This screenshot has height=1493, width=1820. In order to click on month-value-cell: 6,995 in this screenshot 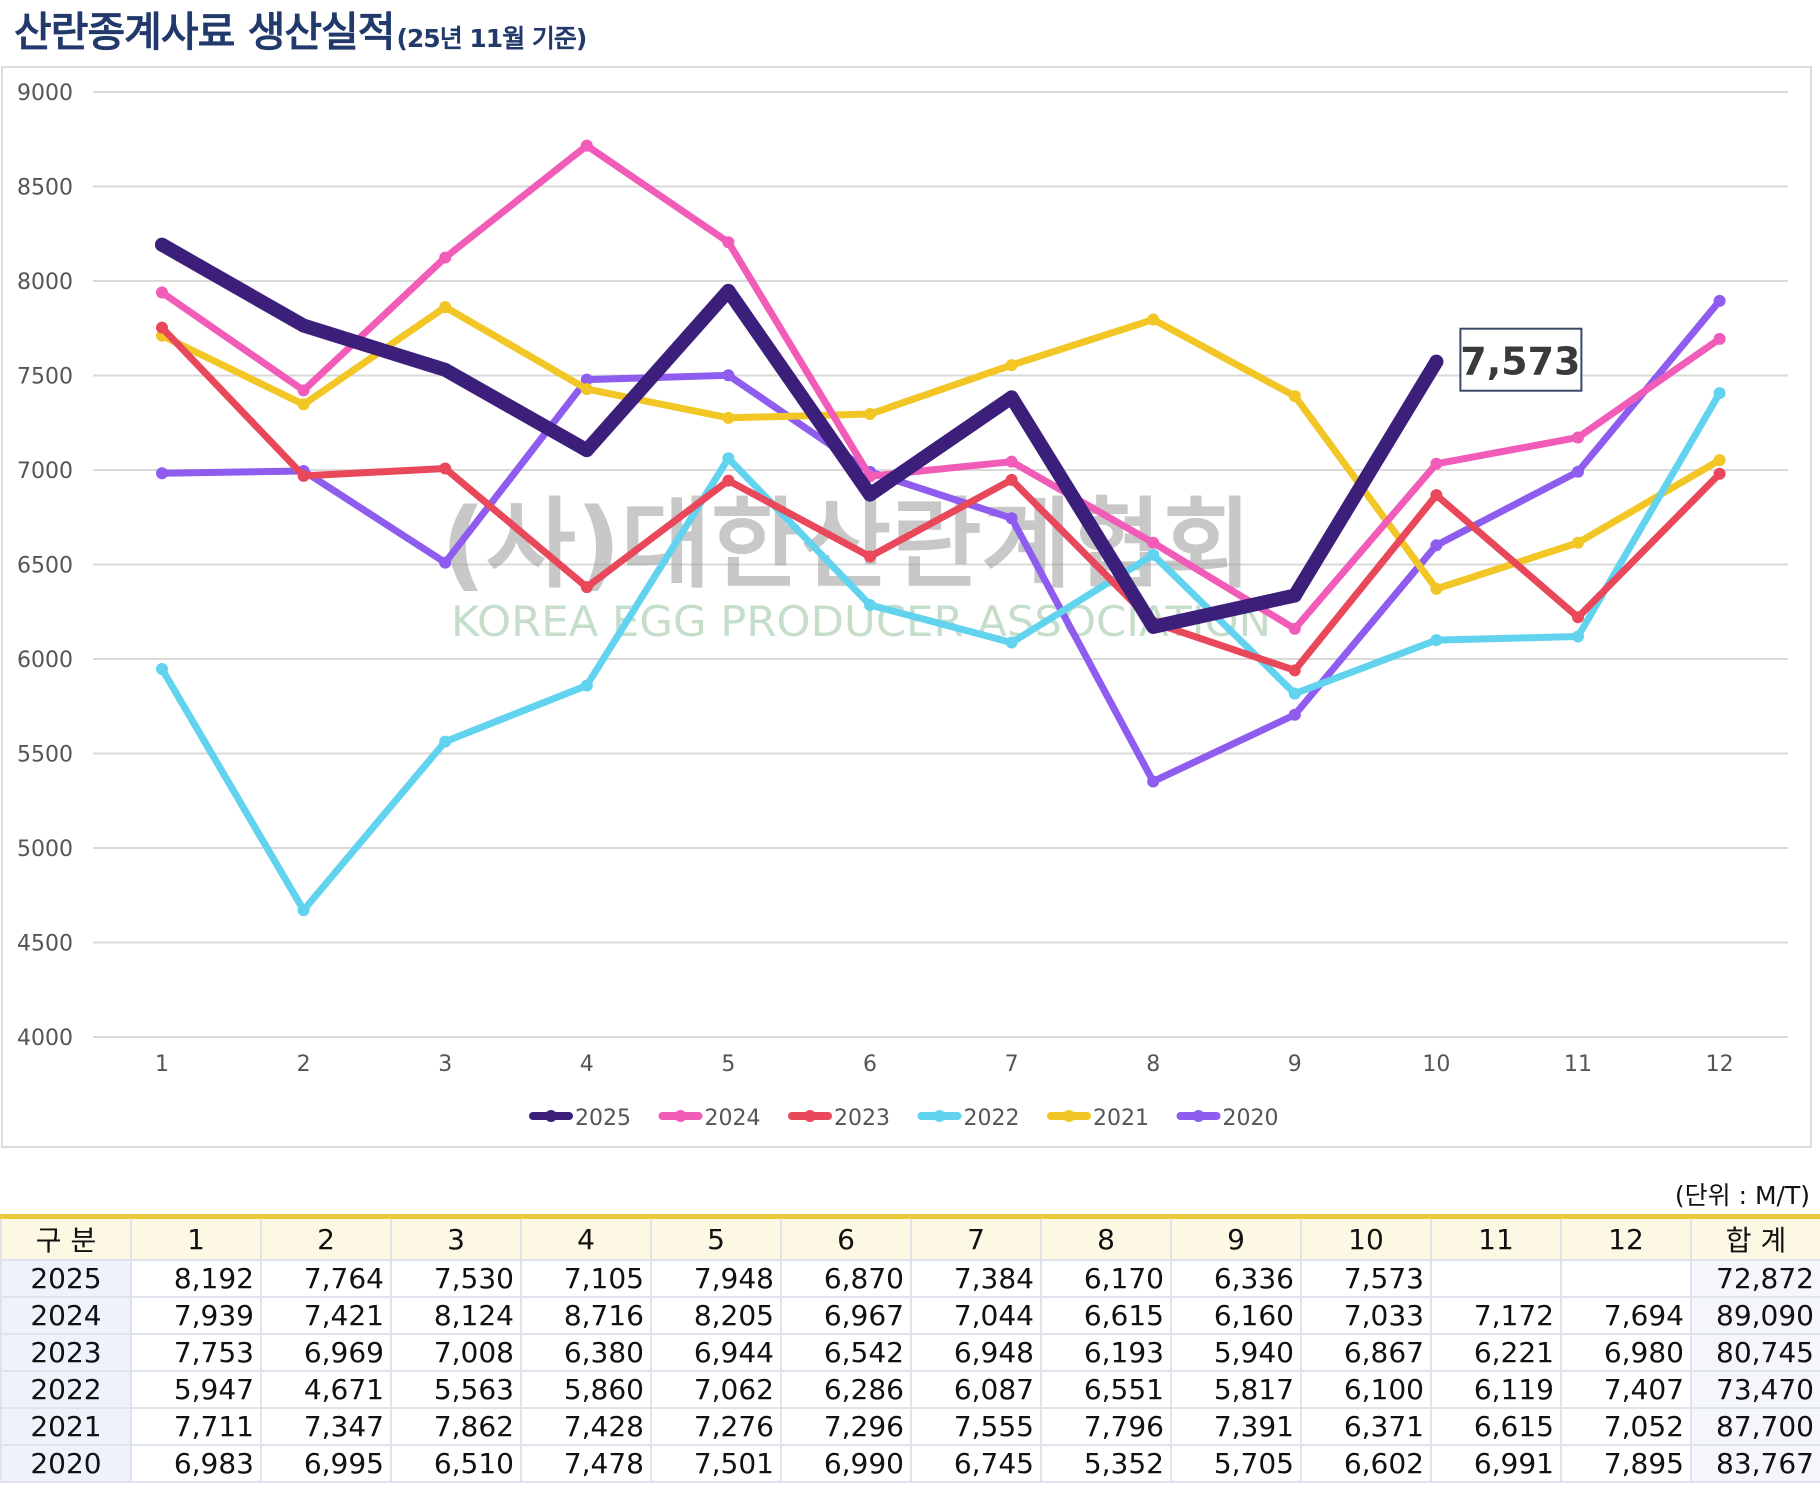, I will do `click(326, 1463)`.